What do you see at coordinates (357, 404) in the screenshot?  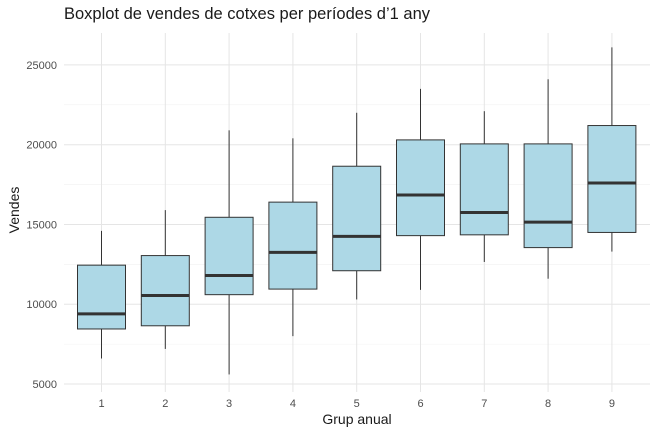 I see `x-tick-label: 5` at bounding box center [357, 404].